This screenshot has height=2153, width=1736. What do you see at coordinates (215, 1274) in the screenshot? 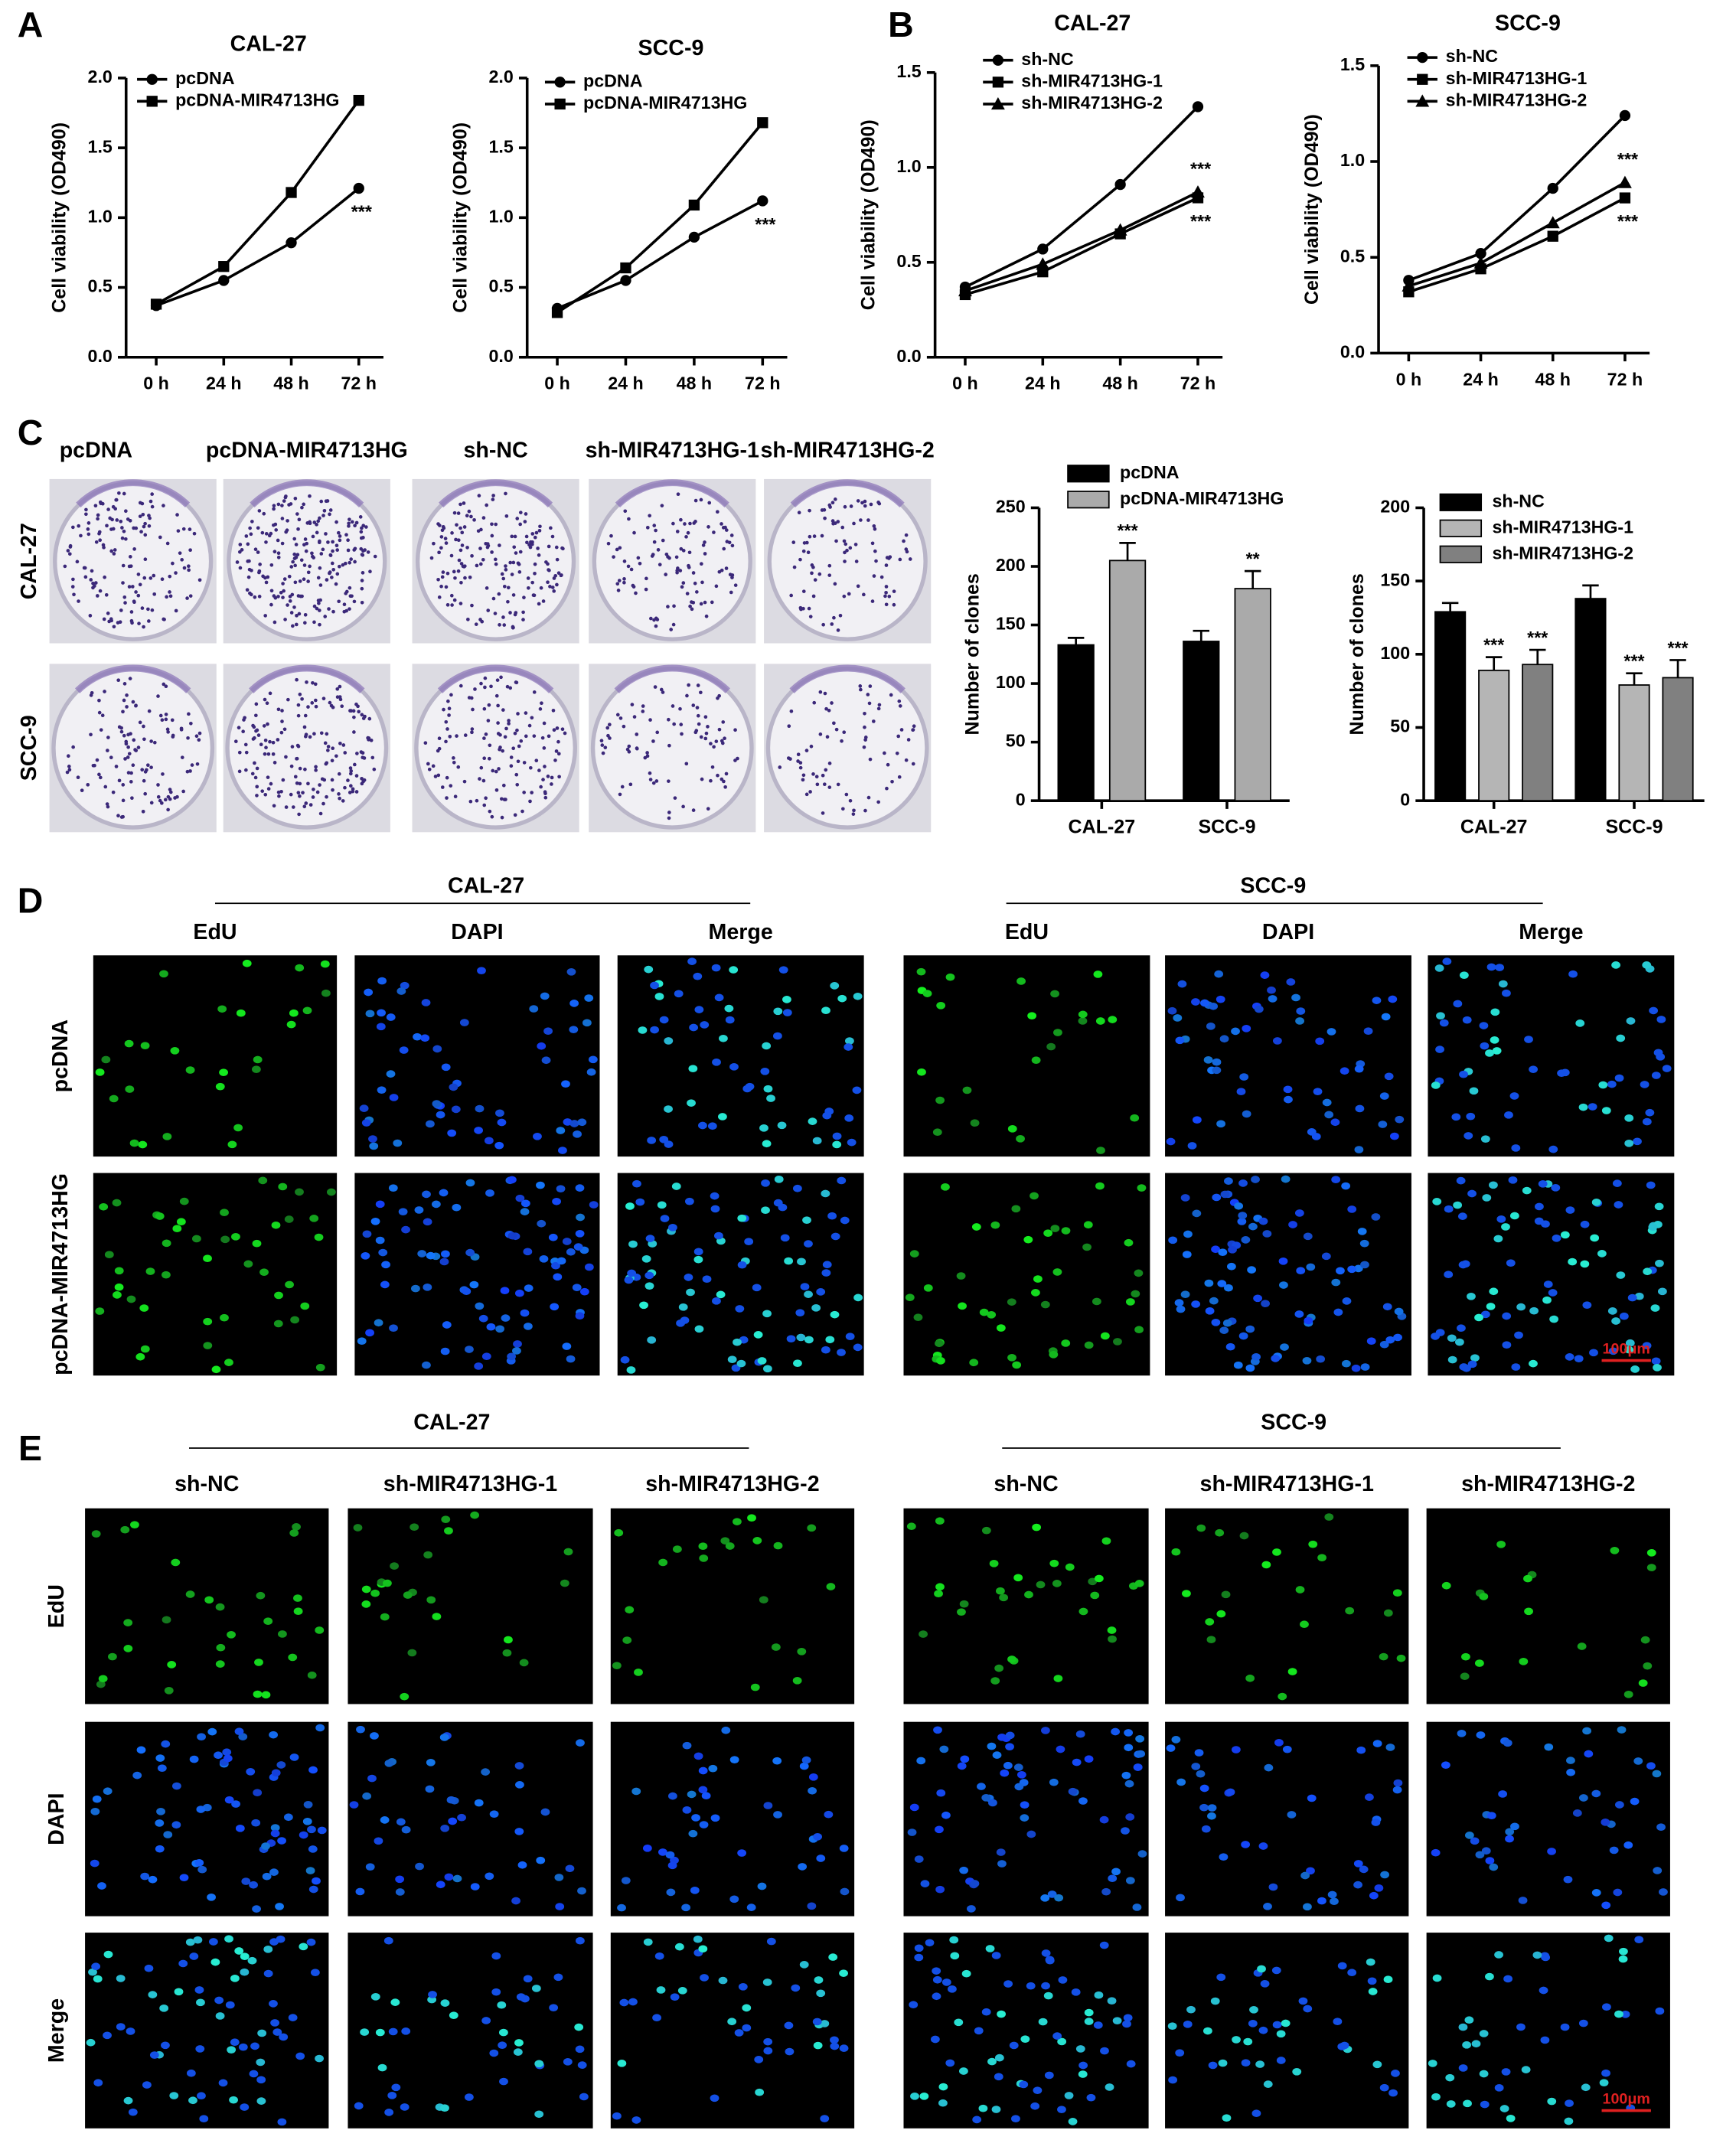
I see `micrograph-background` at bounding box center [215, 1274].